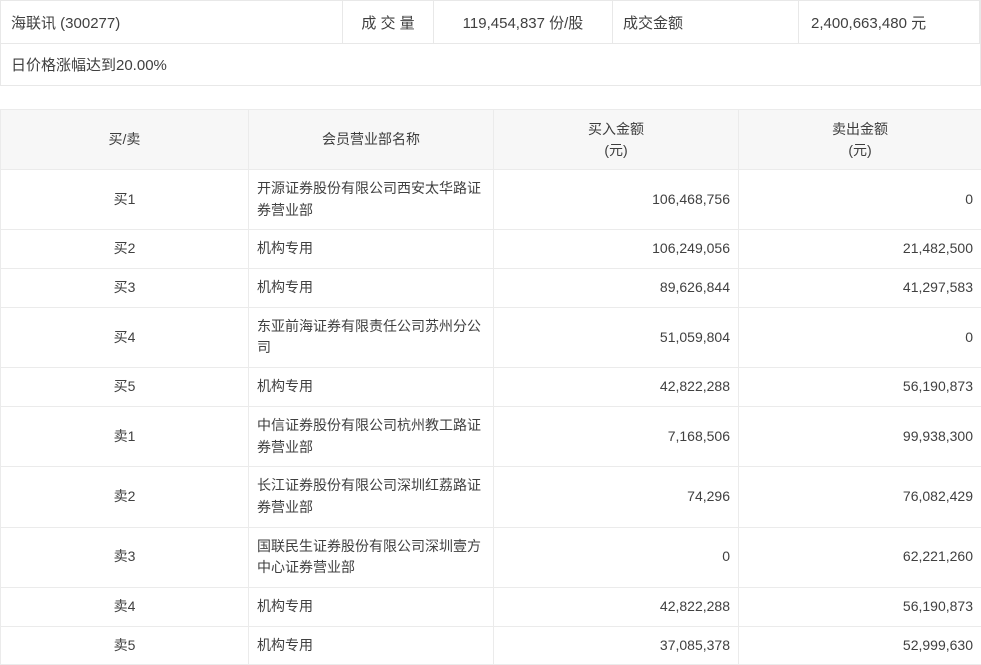 The width and height of the screenshot is (981, 665). I want to click on table-row: 买1 开源证券股份有限公司西安太华路证券营业部 106,468,756 0, so click(491, 200).